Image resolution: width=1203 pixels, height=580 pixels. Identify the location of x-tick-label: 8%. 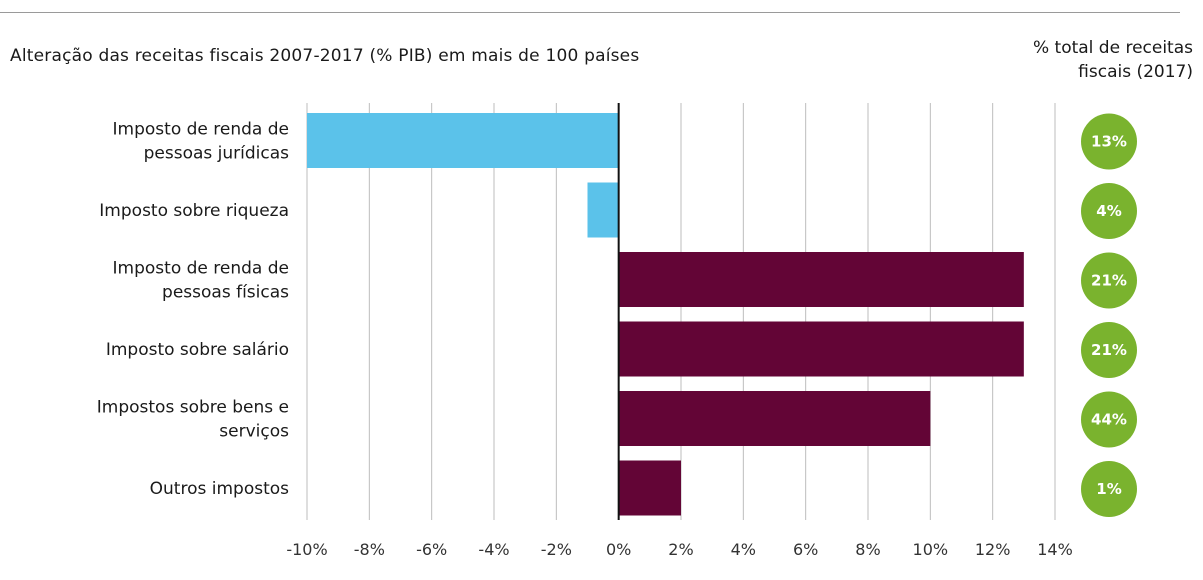
(867, 549).